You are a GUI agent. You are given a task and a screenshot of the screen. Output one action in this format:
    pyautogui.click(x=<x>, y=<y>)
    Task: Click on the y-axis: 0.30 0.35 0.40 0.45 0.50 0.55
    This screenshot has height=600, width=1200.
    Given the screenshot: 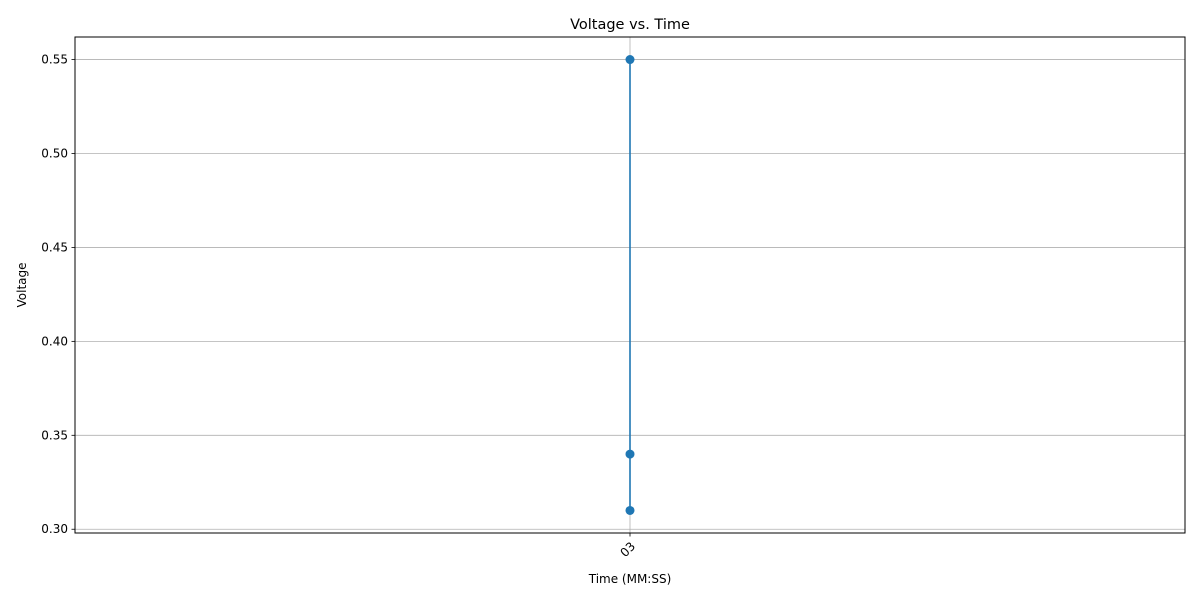 What is the action you would take?
    pyautogui.click(x=58, y=294)
    